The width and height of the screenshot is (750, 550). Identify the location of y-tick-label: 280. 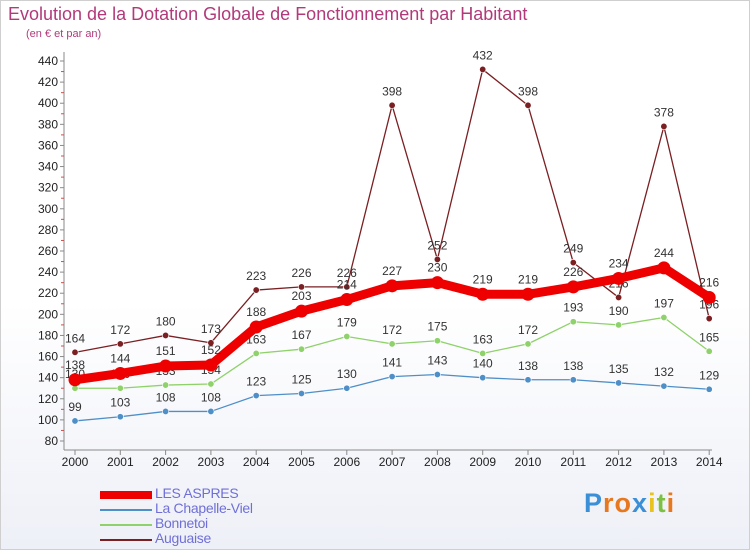
(48, 230).